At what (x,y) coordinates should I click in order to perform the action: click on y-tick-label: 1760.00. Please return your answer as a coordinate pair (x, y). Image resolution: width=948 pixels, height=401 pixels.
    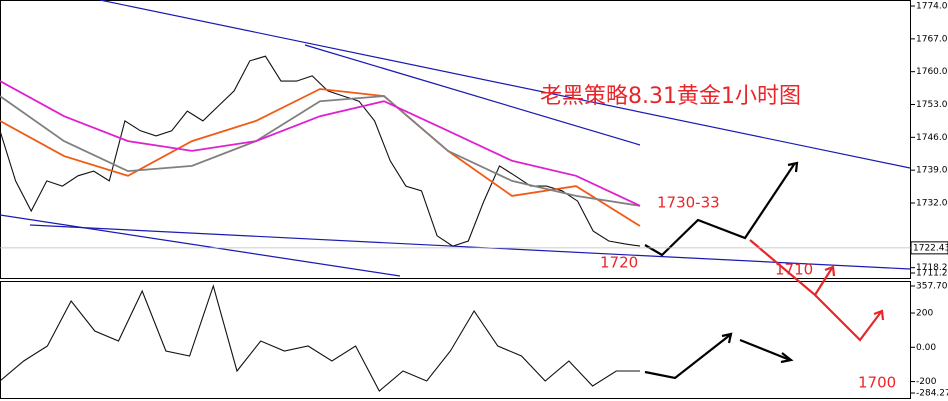
    Looking at the image, I should click on (932, 72).